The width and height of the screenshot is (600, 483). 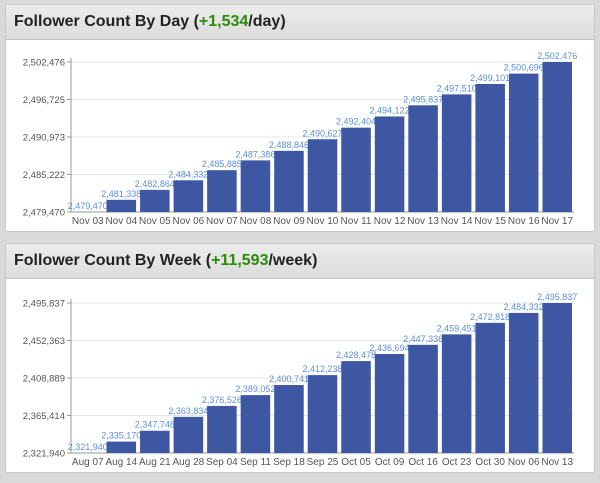 What do you see at coordinates (524, 462) in the screenshot?
I see `weekly-x-tick-label: Nov 06` at bounding box center [524, 462].